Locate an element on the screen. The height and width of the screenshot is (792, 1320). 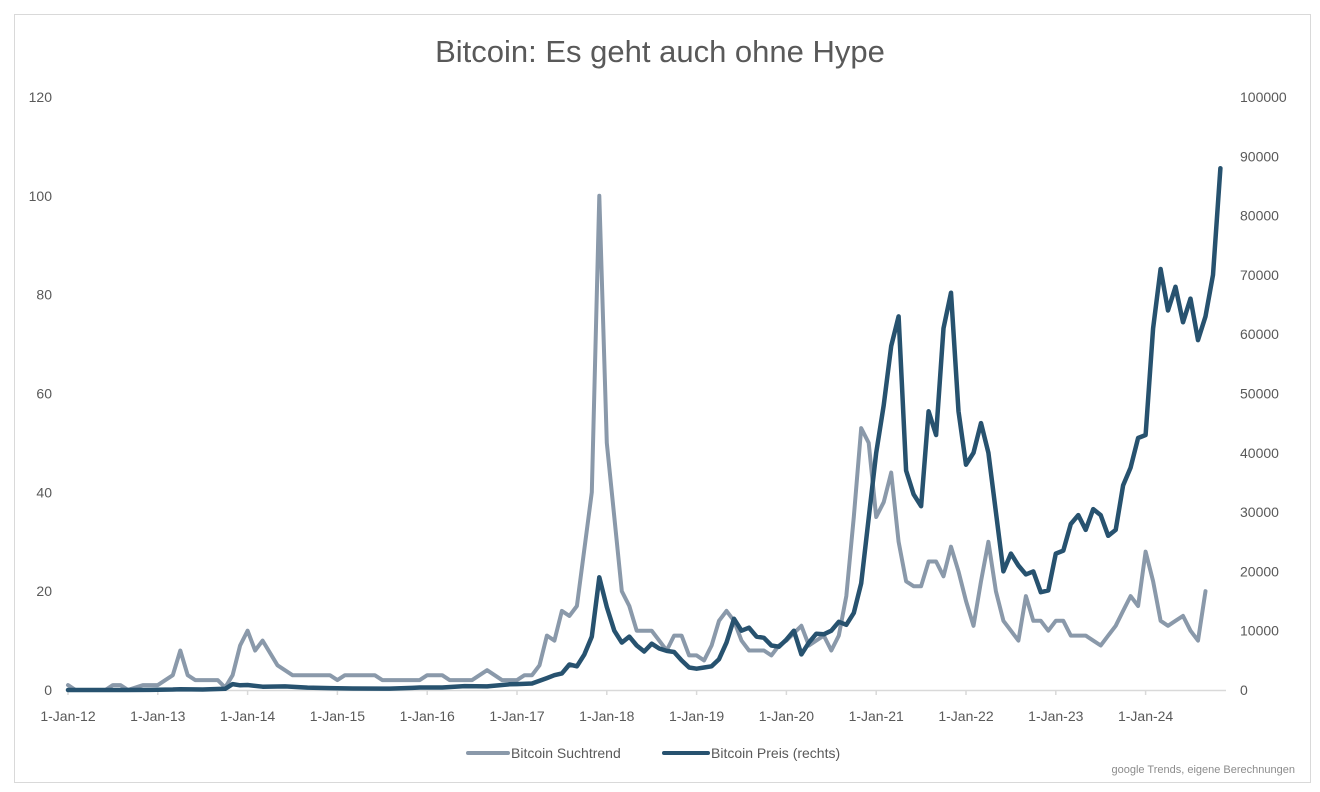
right-y-tick-label: 0 is located at coordinates (1244, 690).